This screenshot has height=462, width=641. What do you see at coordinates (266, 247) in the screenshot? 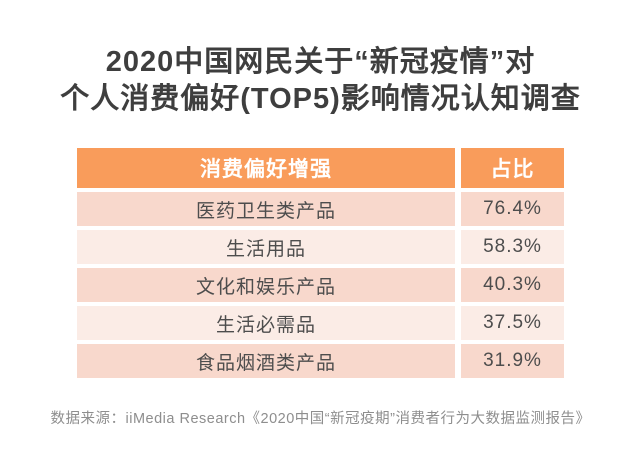
I see `category-cell: 生活用品` at bounding box center [266, 247].